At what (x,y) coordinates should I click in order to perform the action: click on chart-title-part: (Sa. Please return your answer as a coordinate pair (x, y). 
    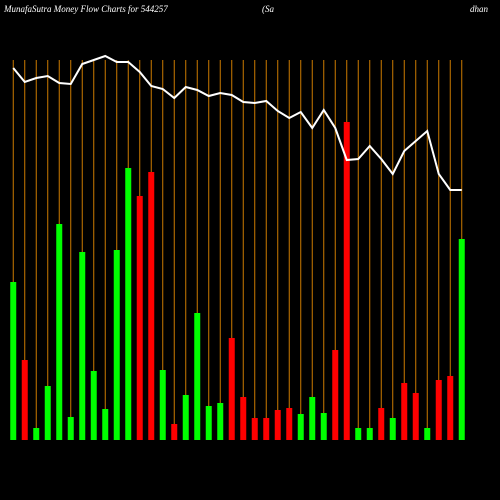
    Looking at the image, I should click on (268, 9).